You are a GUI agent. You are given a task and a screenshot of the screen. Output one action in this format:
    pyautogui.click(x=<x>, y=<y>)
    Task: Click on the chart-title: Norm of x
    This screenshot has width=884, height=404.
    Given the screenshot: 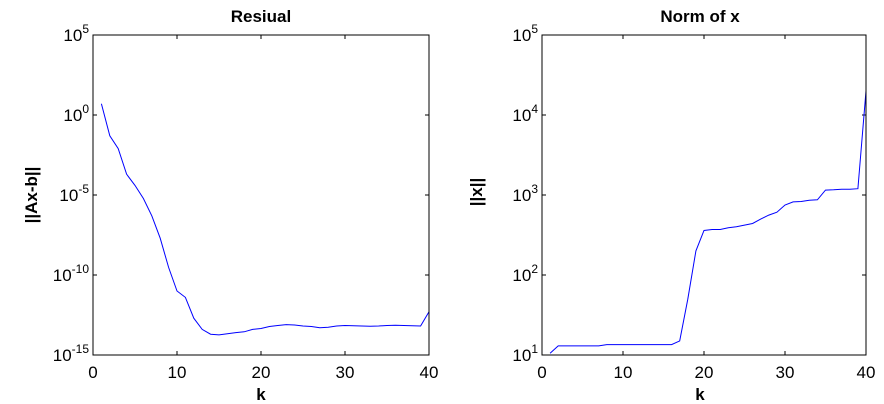 What is the action you would take?
    pyautogui.click(x=700, y=16)
    